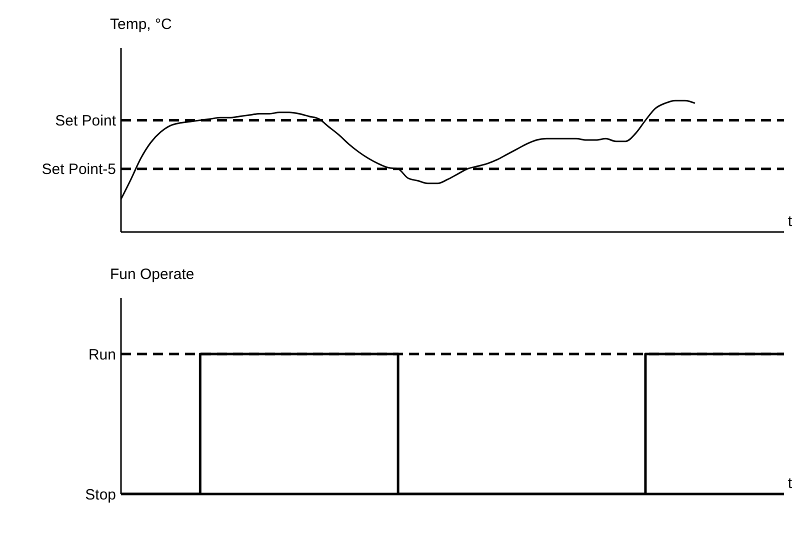 Image resolution: width=810 pixels, height=534 pixels. Describe the element at coordinates (152, 274) in the screenshot. I see `y-axis-title: Fun Operate` at that location.